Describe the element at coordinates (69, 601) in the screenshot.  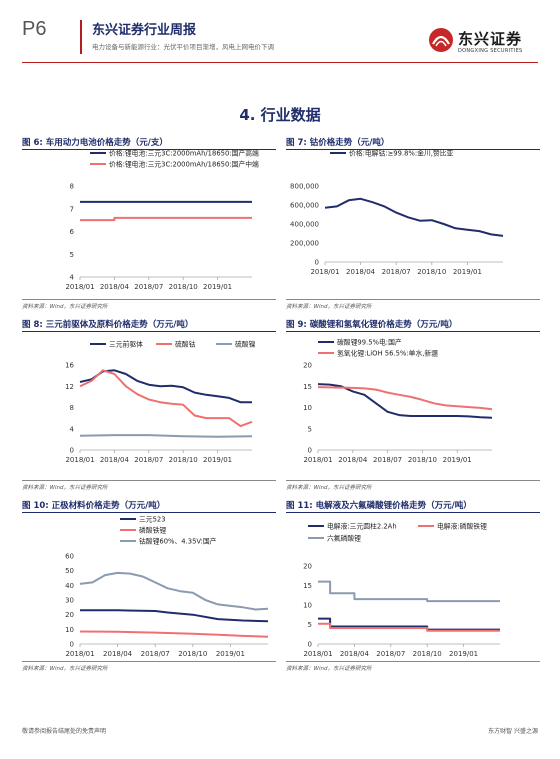
I see `y-tick-label: 30` at that location.